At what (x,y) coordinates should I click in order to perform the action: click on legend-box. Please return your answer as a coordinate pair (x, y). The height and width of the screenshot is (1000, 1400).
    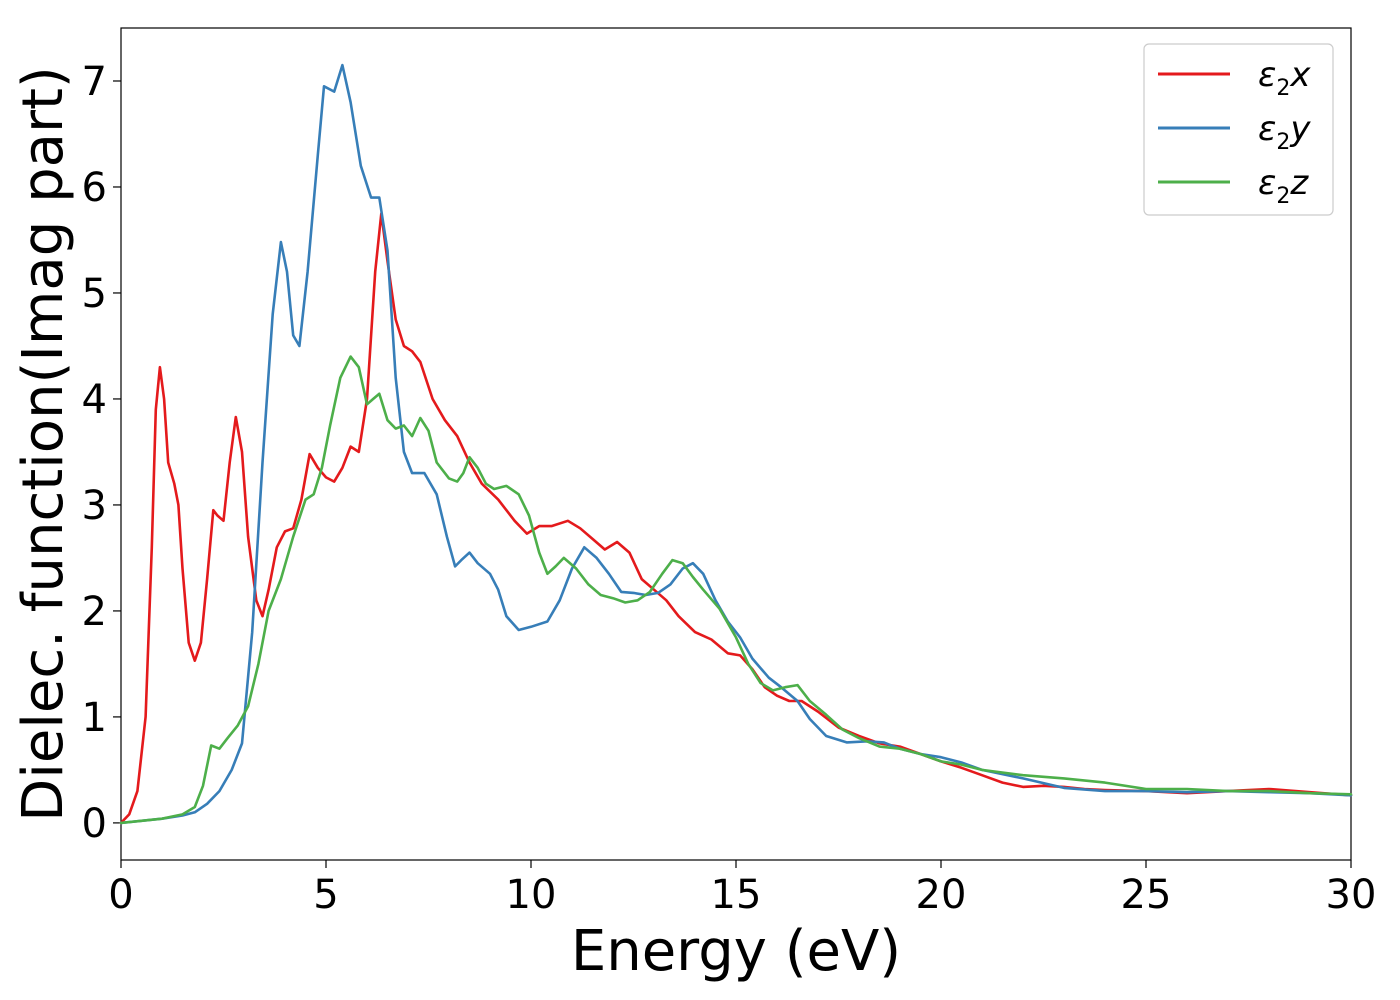
    Looking at the image, I should click on (1238, 129).